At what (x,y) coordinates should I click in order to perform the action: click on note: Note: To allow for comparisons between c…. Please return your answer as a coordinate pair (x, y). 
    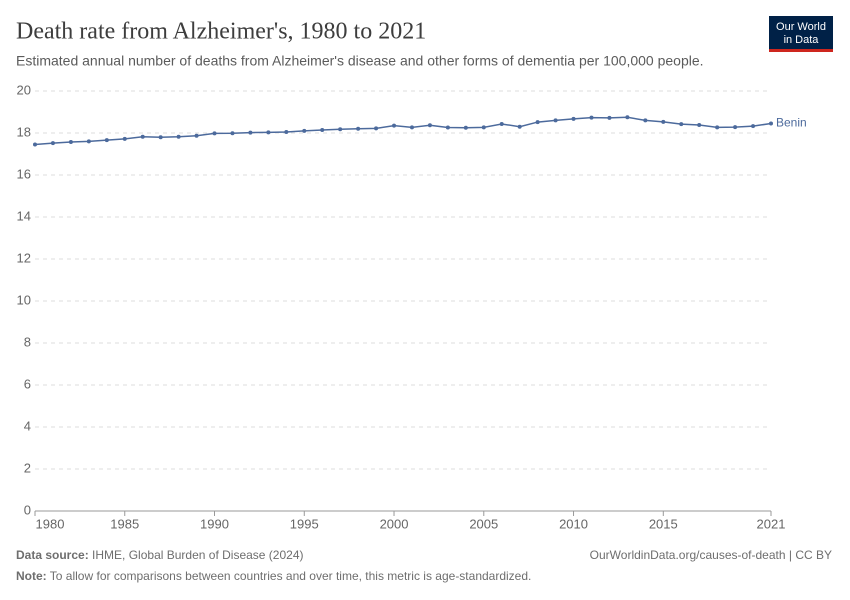
    Looking at the image, I should click on (273, 576).